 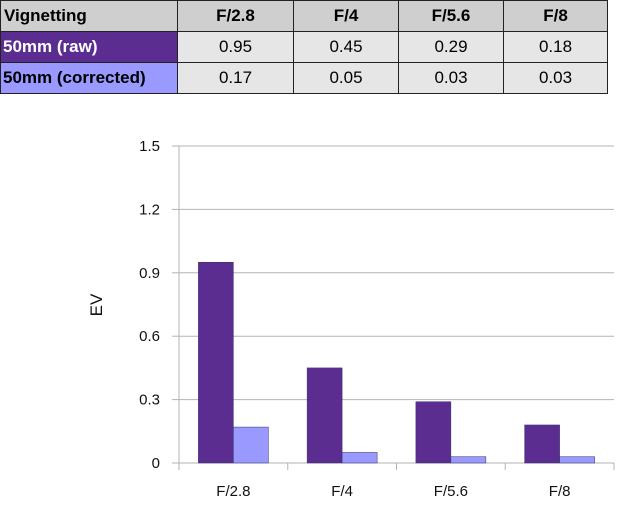 I want to click on table-cell: 0.05, so click(x=346, y=78).